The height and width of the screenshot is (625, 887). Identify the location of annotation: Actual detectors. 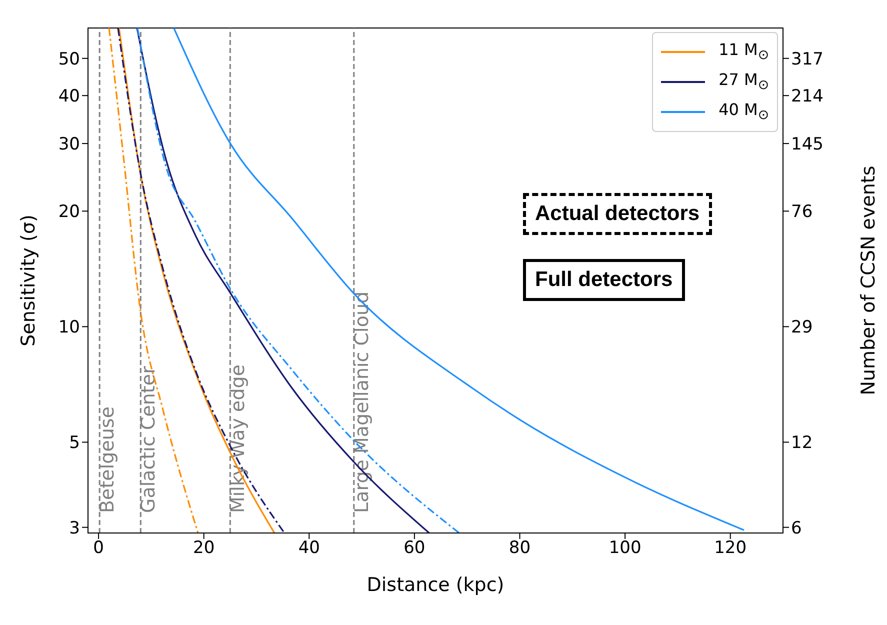
(617, 213).